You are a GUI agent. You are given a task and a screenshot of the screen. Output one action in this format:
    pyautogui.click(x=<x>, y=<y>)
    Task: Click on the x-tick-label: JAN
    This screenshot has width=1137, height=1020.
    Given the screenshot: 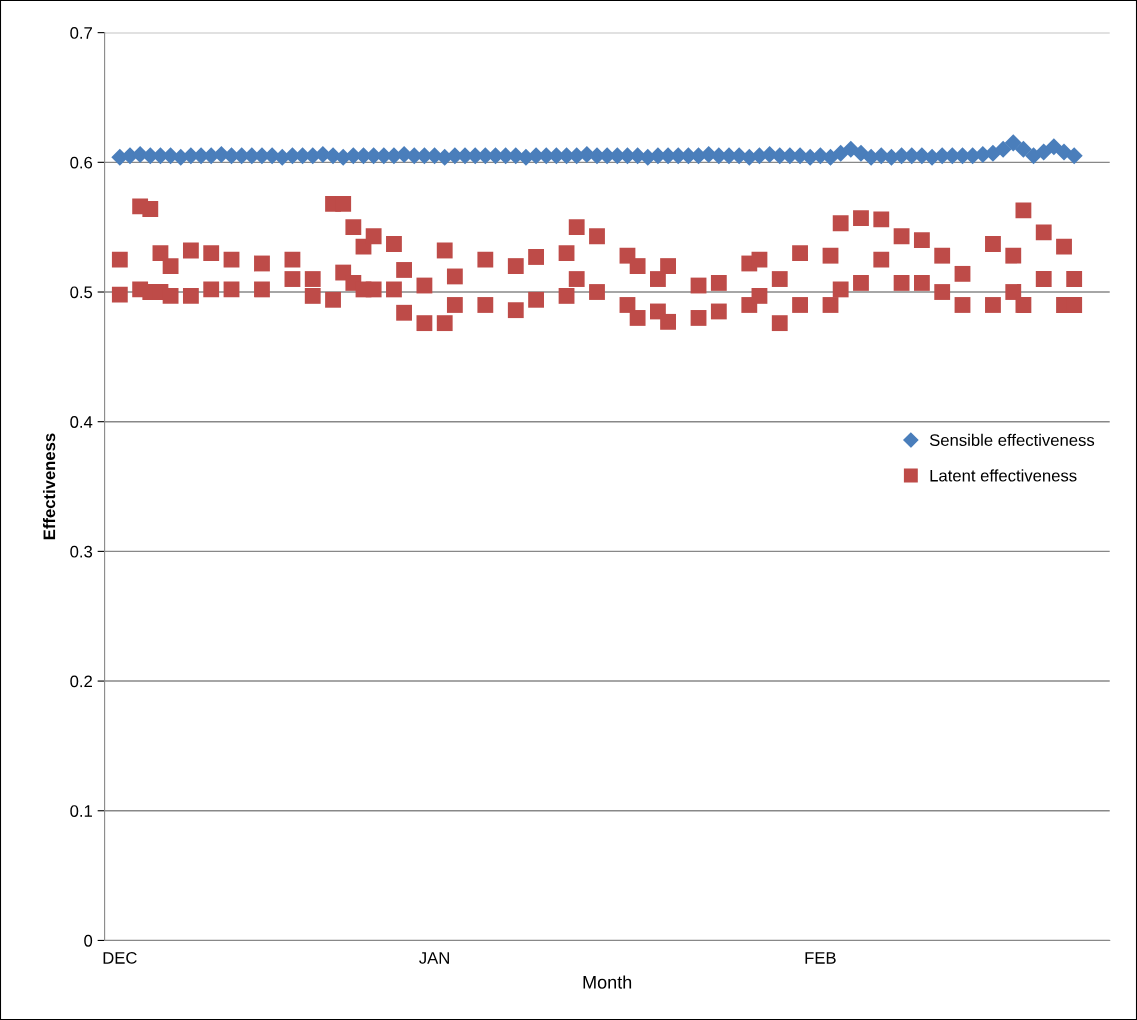 What is the action you would take?
    pyautogui.click(x=434, y=958)
    